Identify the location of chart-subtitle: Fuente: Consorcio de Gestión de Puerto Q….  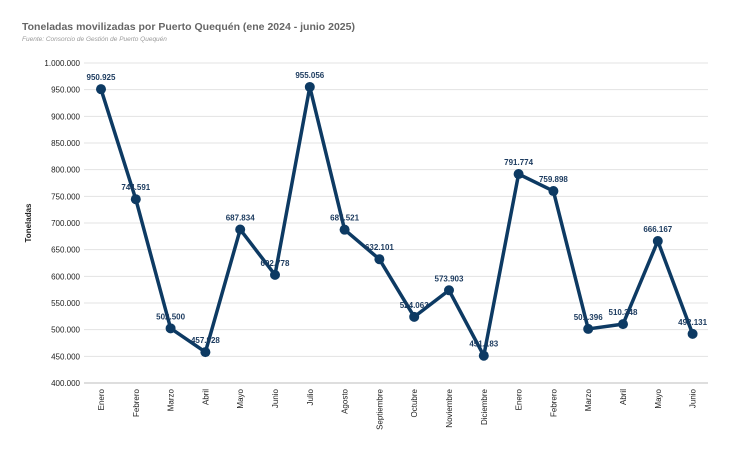
(94, 39).